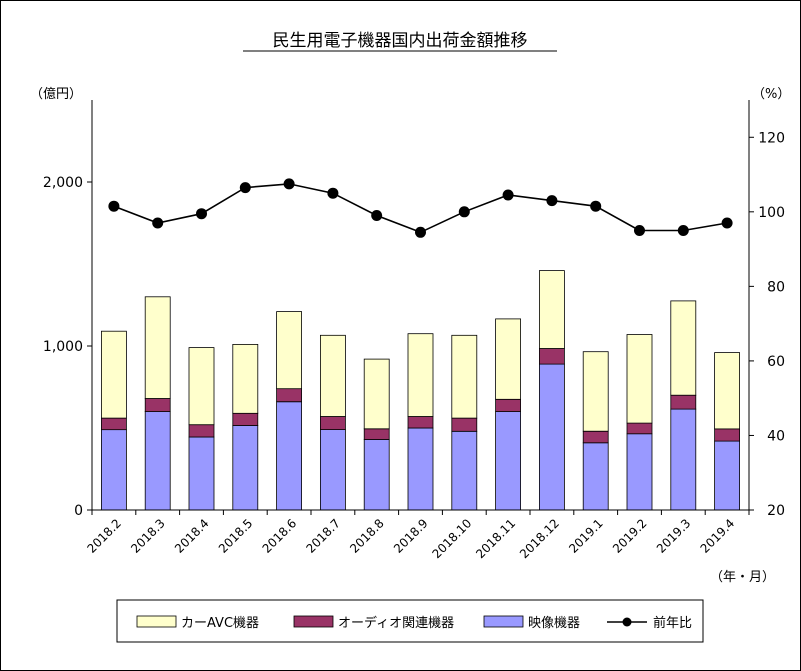 This screenshot has width=801, height=671. What do you see at coordinates (595, 437) in the screenshot?
I see `bar-segment-audio-2019.1` at bounding box center [595, 437].